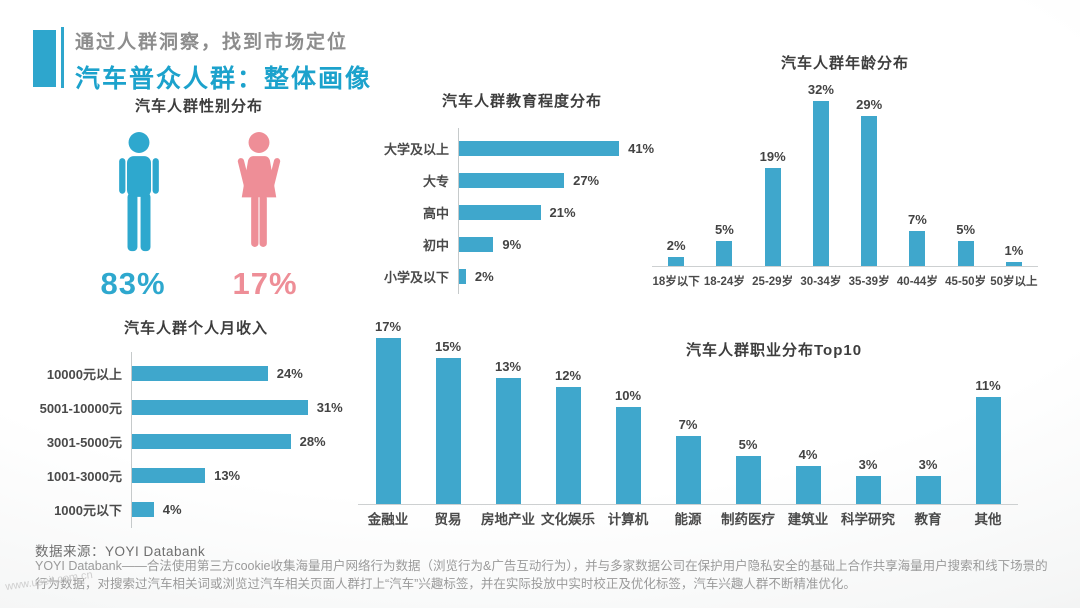 Image resolution: width=1080 pixels, height=608 pixels. Describe the element at coordinates (246, 441) in the screenshot. I see `bar-track: 28%` at that location.